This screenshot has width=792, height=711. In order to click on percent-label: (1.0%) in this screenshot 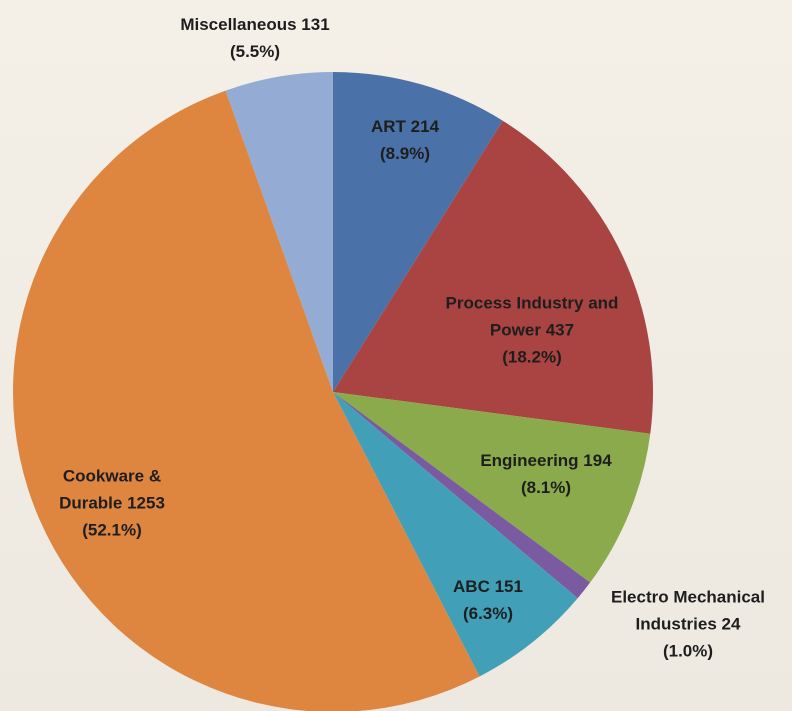, I will do `click(688, 651)`.